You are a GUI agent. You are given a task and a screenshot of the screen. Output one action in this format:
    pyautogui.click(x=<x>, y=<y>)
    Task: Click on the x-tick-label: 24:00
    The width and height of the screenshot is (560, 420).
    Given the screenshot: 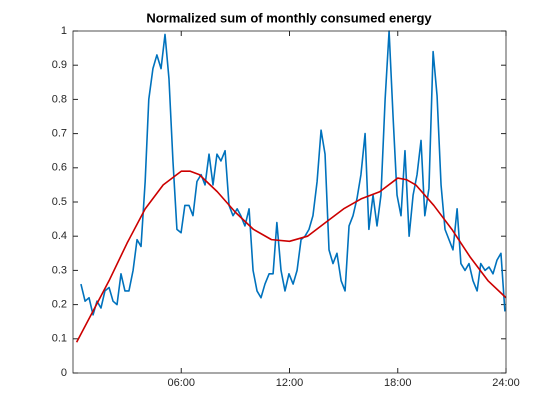 What is the action you would take?
    pyautogui.click(x=506, y=383)
    